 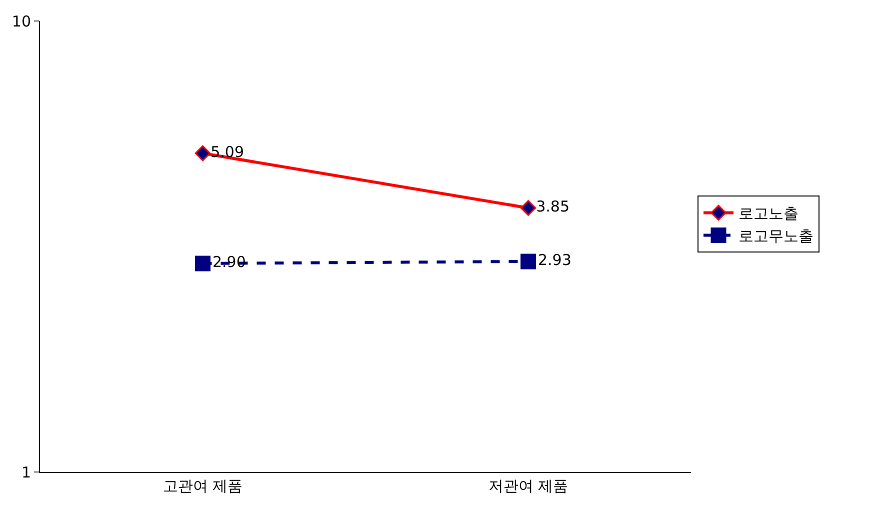 I want to click on data-label: 2.93, so click(x=555, y=260).